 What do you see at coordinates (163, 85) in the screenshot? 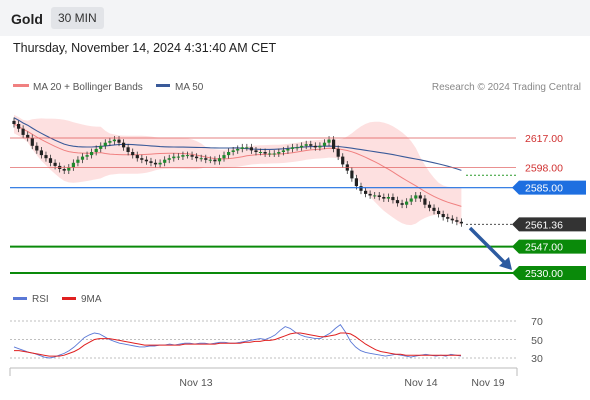
I see `ma50-legend-swatch` at bounding box center [163, 85].